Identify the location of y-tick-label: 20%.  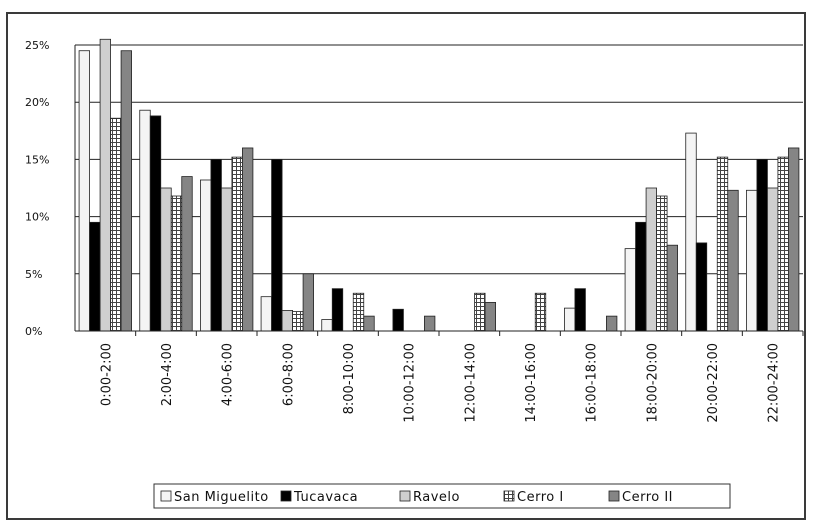
(37, 102).